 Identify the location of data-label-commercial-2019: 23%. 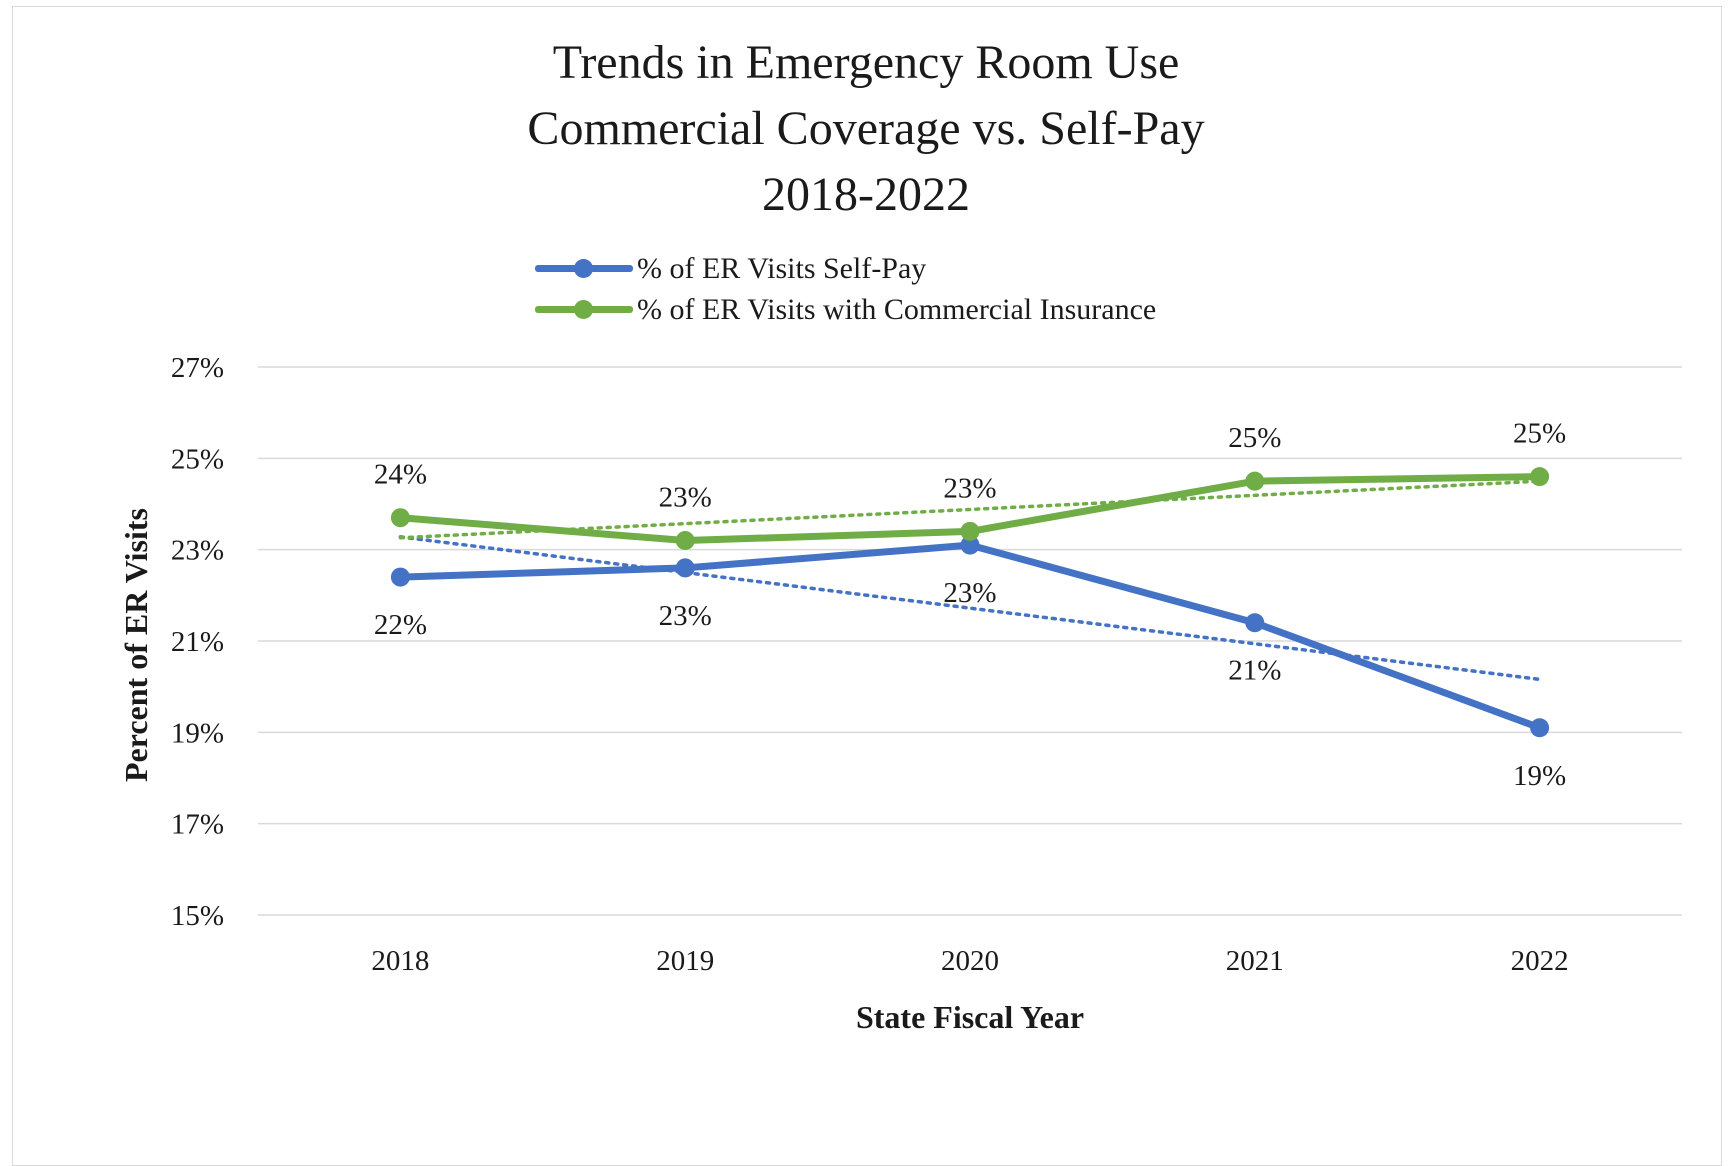
(685, 498).